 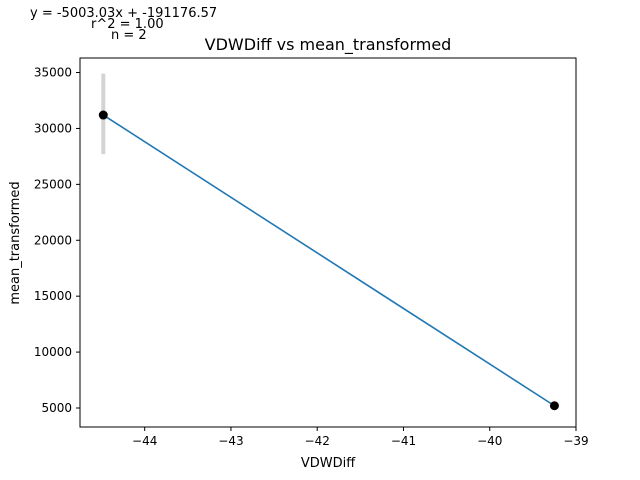 What do you see at coordinates (127, 24) in the screenshot?
I see `r-squared-label: r^2 = 1.00` at bounding box center [127, 24].